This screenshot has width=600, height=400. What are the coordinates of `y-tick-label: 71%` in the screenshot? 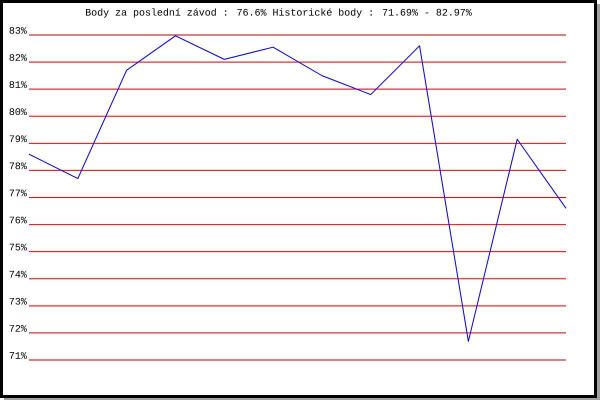 It's located at (18, 355).